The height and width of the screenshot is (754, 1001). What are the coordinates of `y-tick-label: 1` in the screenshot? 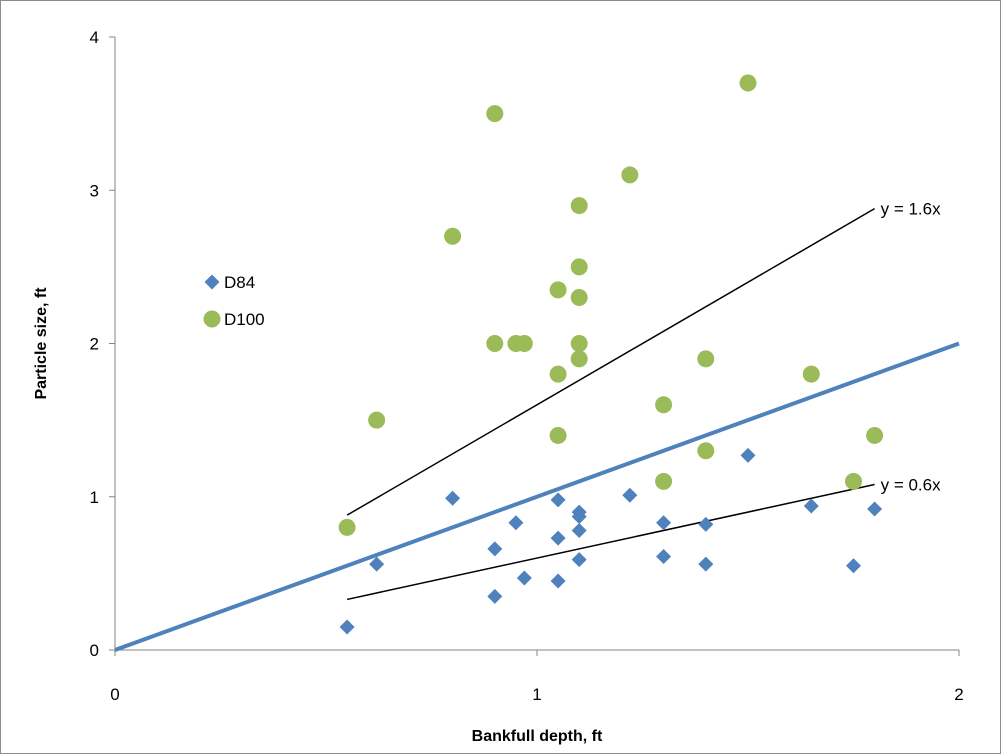 It's located at (94, 497).